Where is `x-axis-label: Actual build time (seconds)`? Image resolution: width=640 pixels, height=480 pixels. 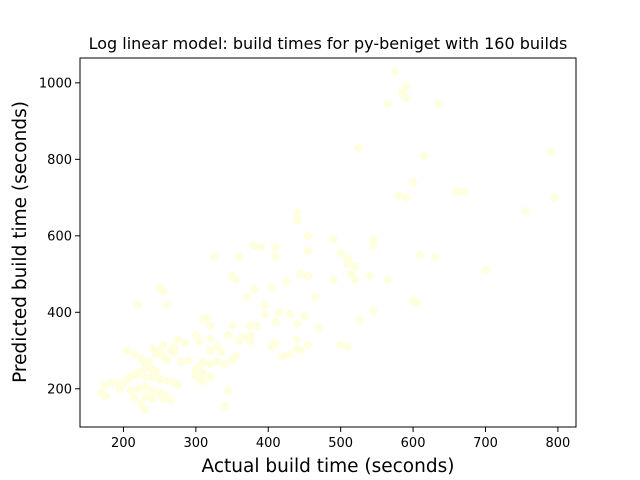
x-axis-label: Actual build time (seconds) is located at coordinates (328, 466).